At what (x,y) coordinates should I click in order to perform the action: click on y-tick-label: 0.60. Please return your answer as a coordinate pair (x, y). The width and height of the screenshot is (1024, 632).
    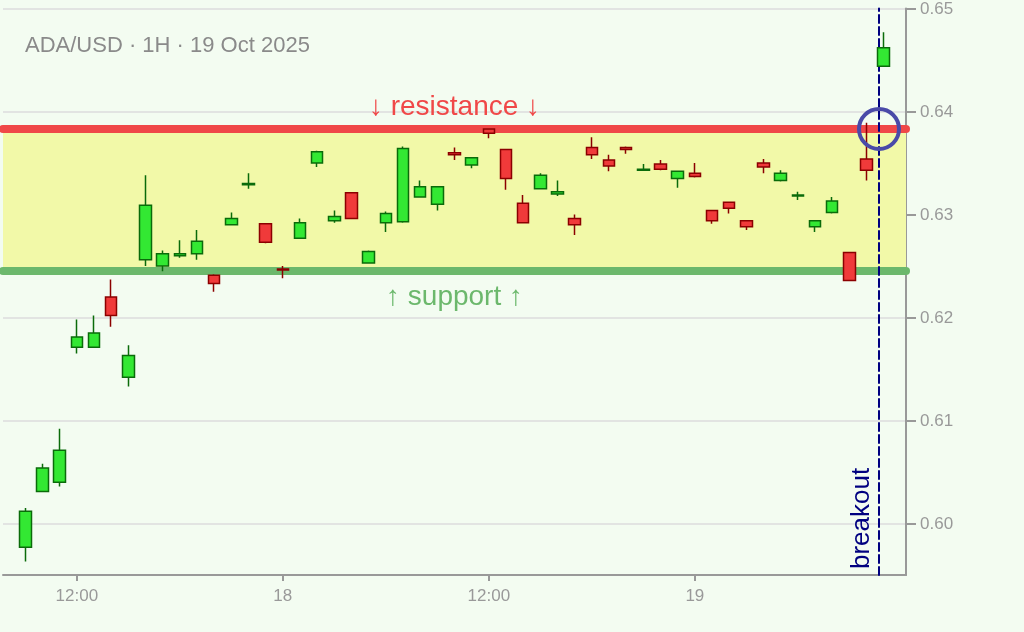
    Looking at the image, I should click on (937, 523).